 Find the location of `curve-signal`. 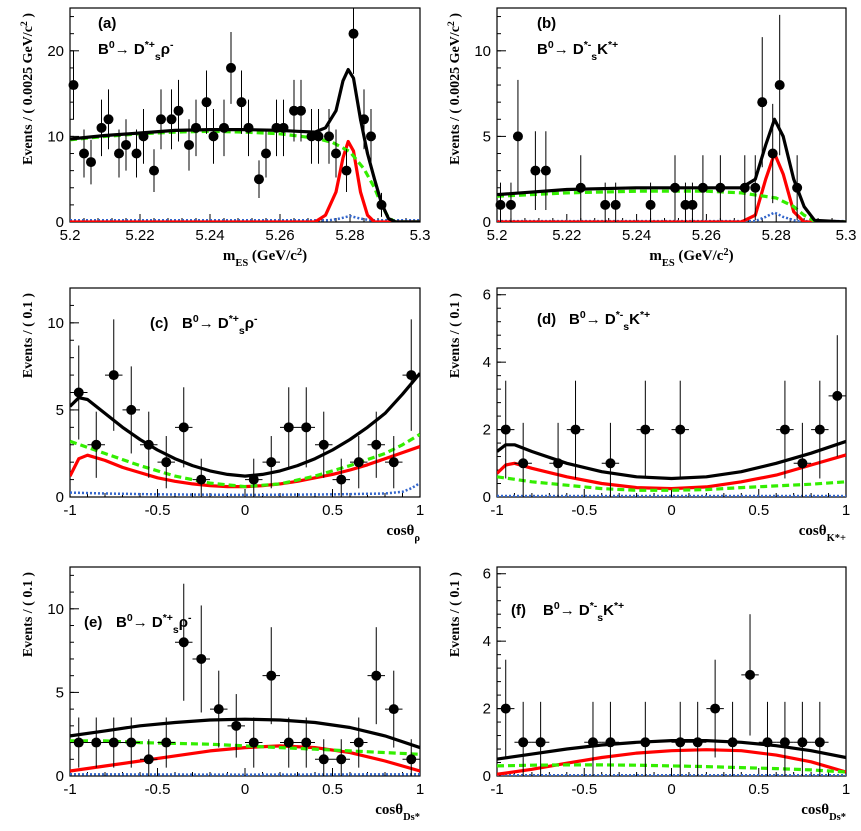

curve-signal is located at coordinates (245, 180).